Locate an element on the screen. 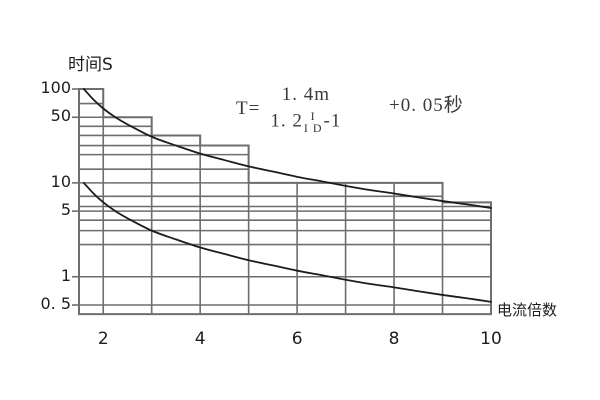 Image resolution: width=600 pixels, height=400 pixels. x-axis-title: 电流倍数 is located at coordinates (527, 310).